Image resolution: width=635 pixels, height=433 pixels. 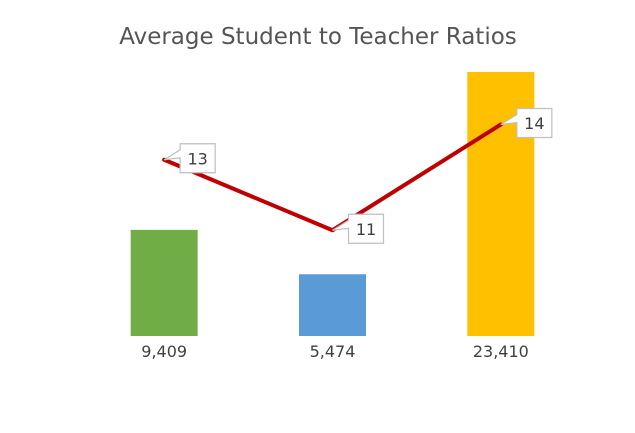 I want to click on category-label-1: 9,409, so click(x=164, y=351).